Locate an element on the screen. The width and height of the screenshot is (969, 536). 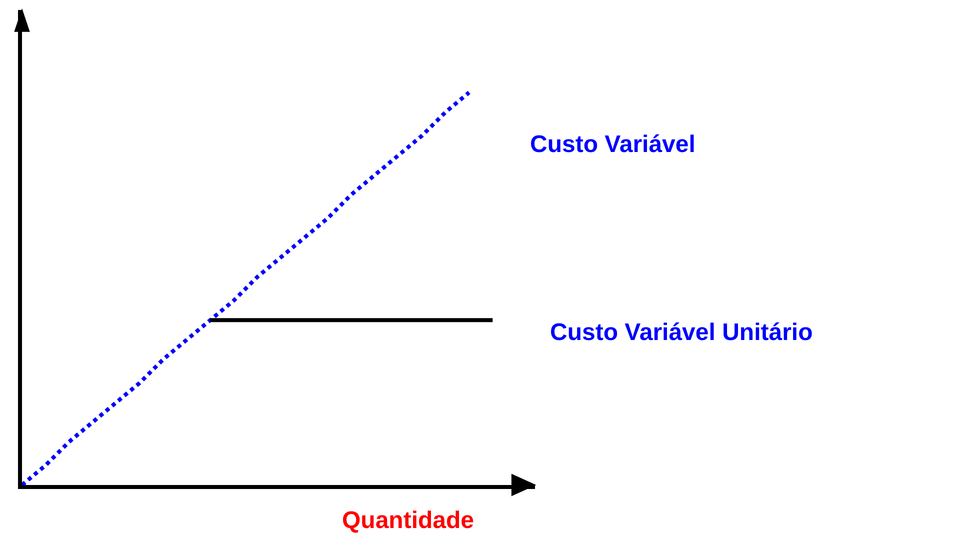
text: Custo Variável Unitário is located at coordinates (681, 332).